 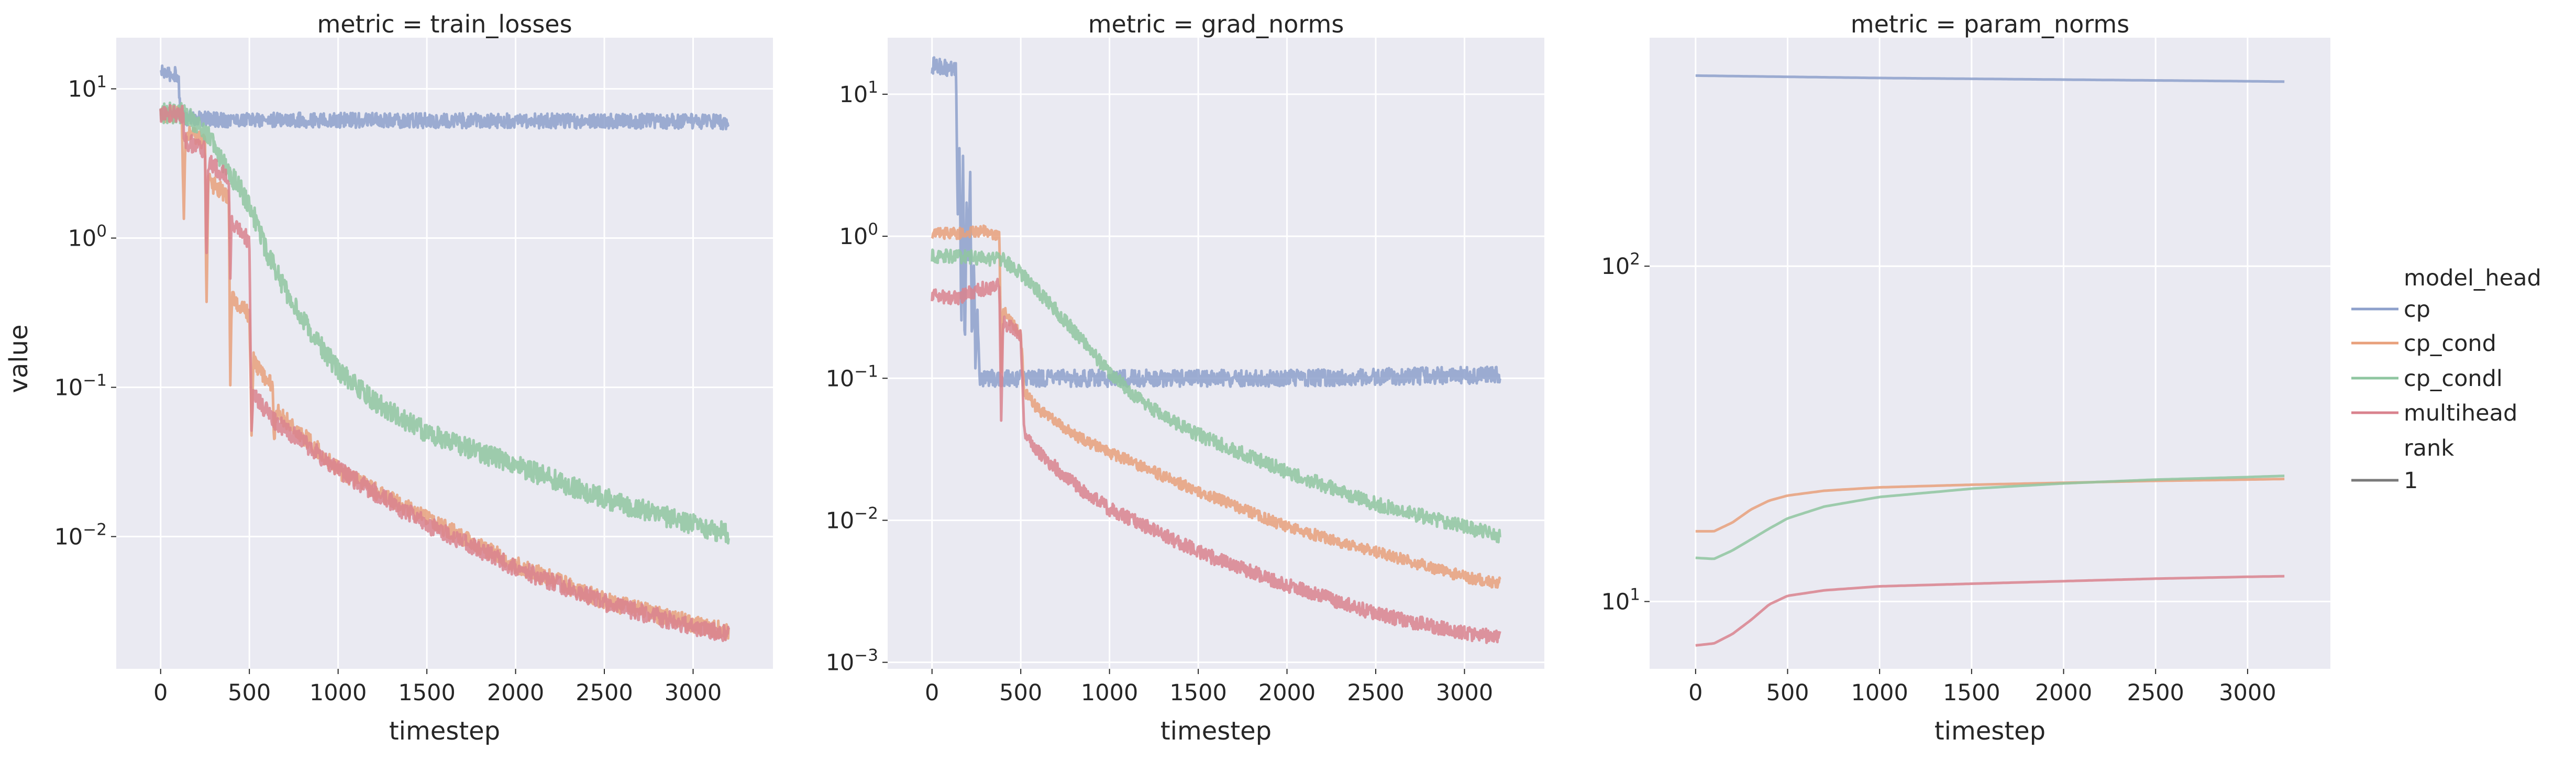 I want to click on legend-entry-cp-cond: cp_cond, so click(x=2423, y=343).